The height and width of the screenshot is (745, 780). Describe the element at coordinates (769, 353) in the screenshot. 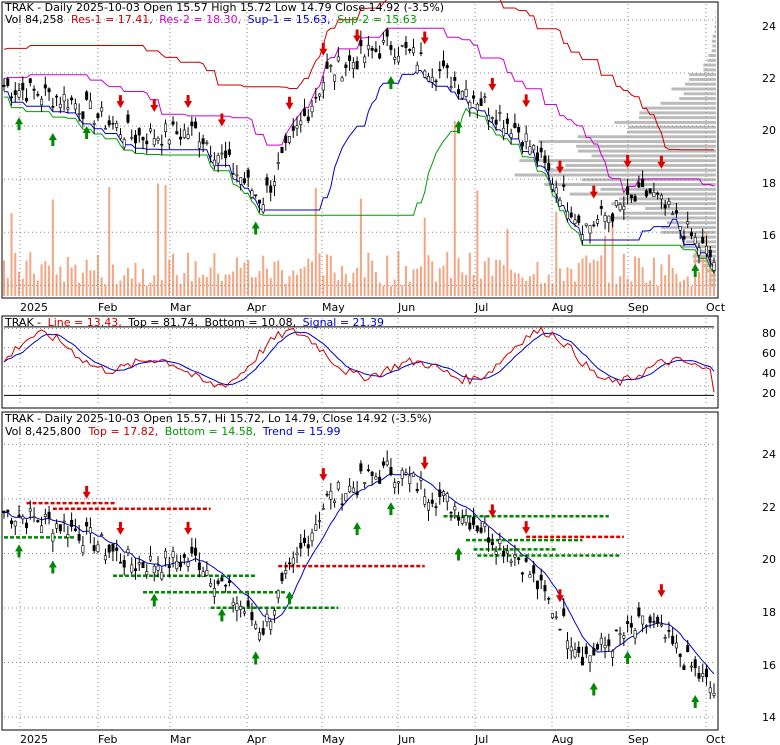

I see `y-tick: 60` at that location.